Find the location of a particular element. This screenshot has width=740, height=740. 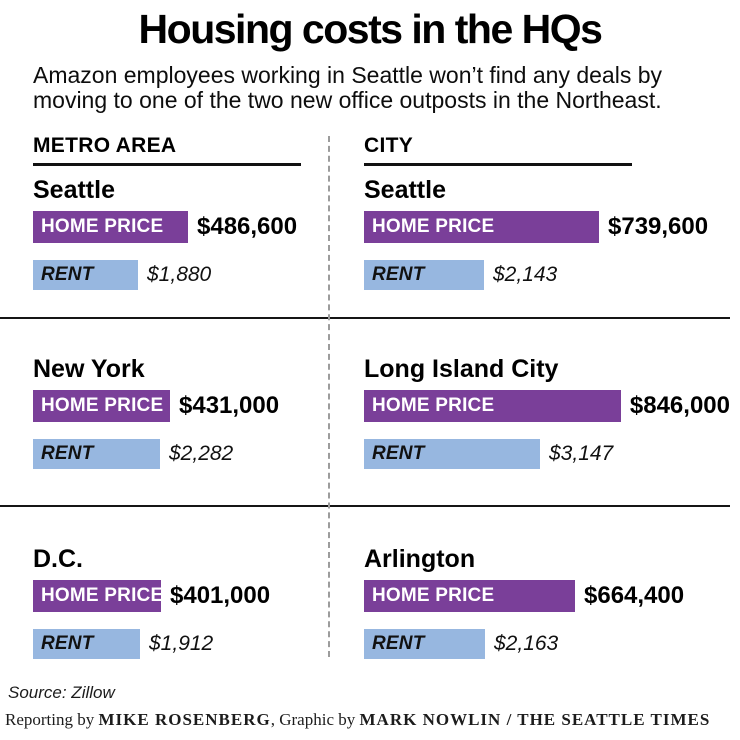

home-price-row: HOME PRICE $739,600 is located at coordinates (547, 227).